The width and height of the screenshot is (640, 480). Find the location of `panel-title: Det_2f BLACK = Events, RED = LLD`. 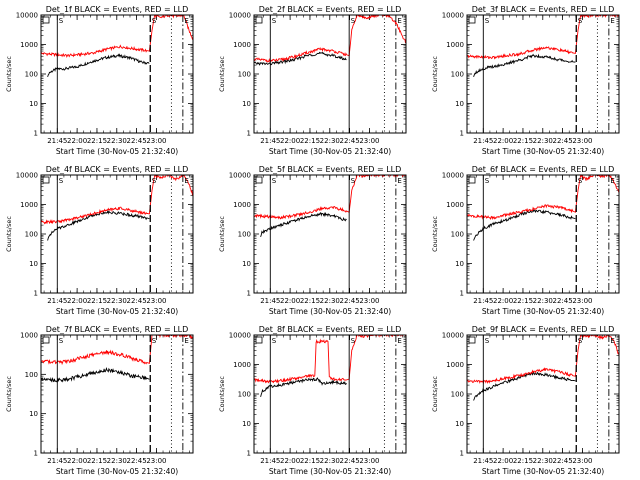

panel-title: Det_2f BLACK = Events, RED = LLD is located at coordinates (330, 9).